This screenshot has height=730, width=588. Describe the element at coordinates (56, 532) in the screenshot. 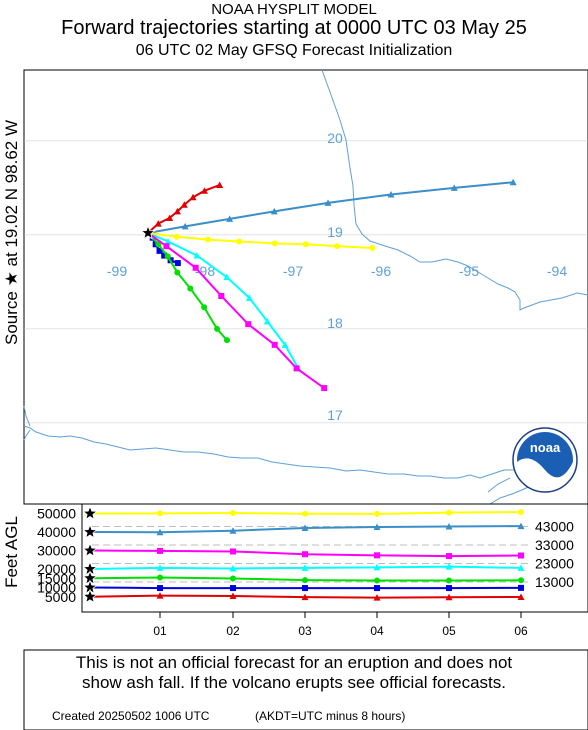

I see `start-height-label: 40000` at that location.